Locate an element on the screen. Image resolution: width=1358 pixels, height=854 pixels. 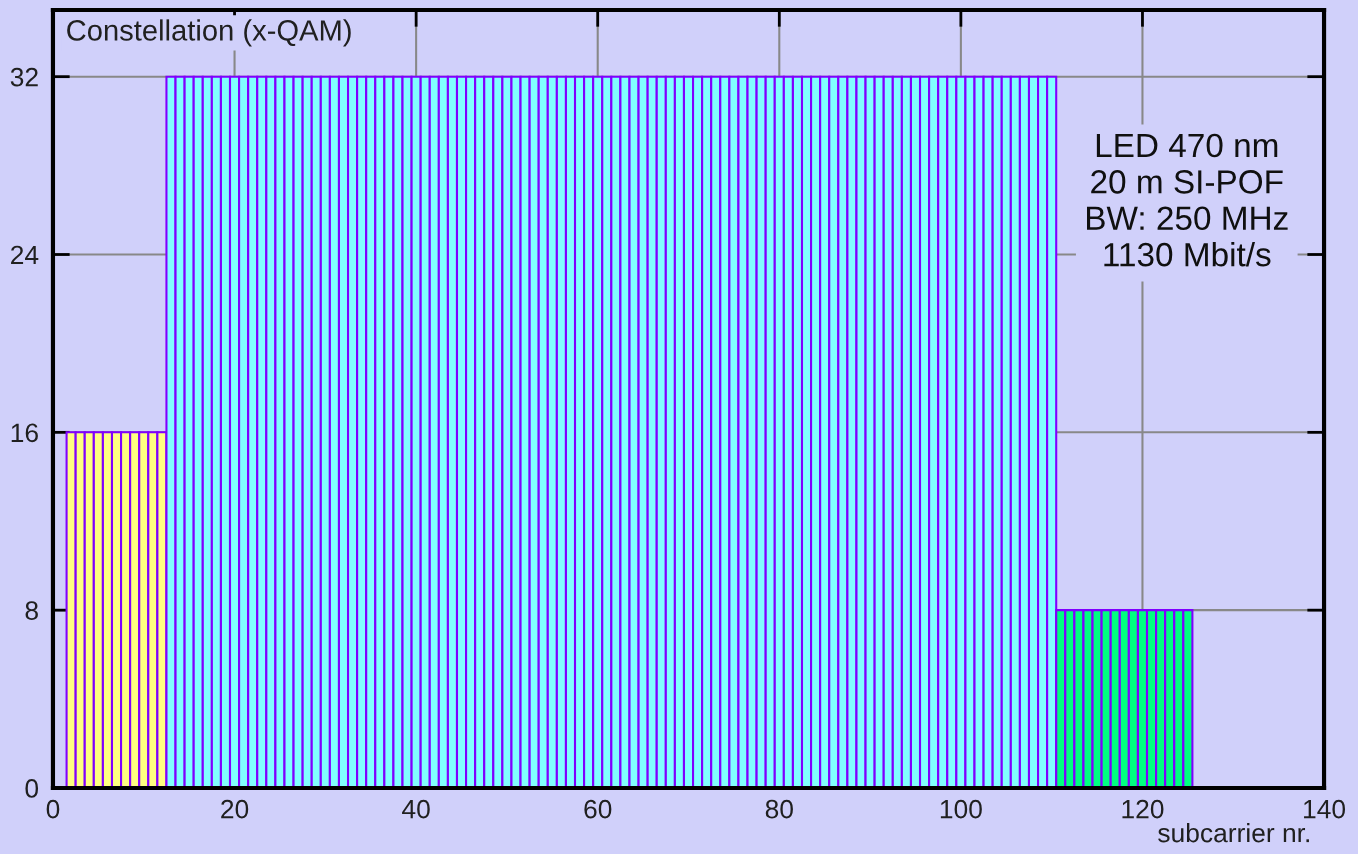
y-tick-label: 8 is located at coordinates (31, 610).